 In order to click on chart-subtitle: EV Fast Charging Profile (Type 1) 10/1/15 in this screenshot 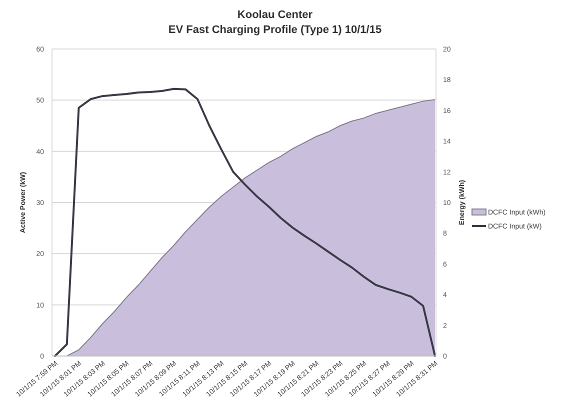, I will do `click(275, 30)`.